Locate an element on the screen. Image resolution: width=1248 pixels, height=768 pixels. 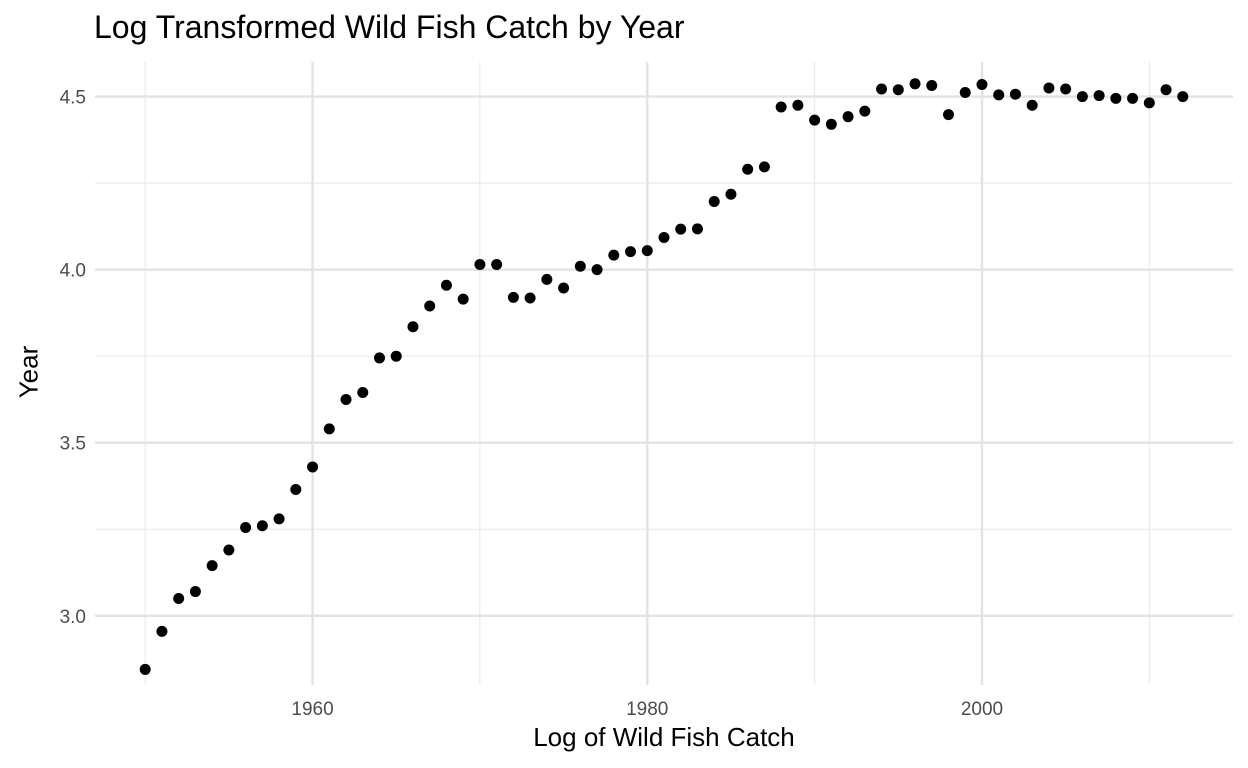
chart-title: Log Transformed Wild Fish Catch by Year is located at coordinates (389, 27).